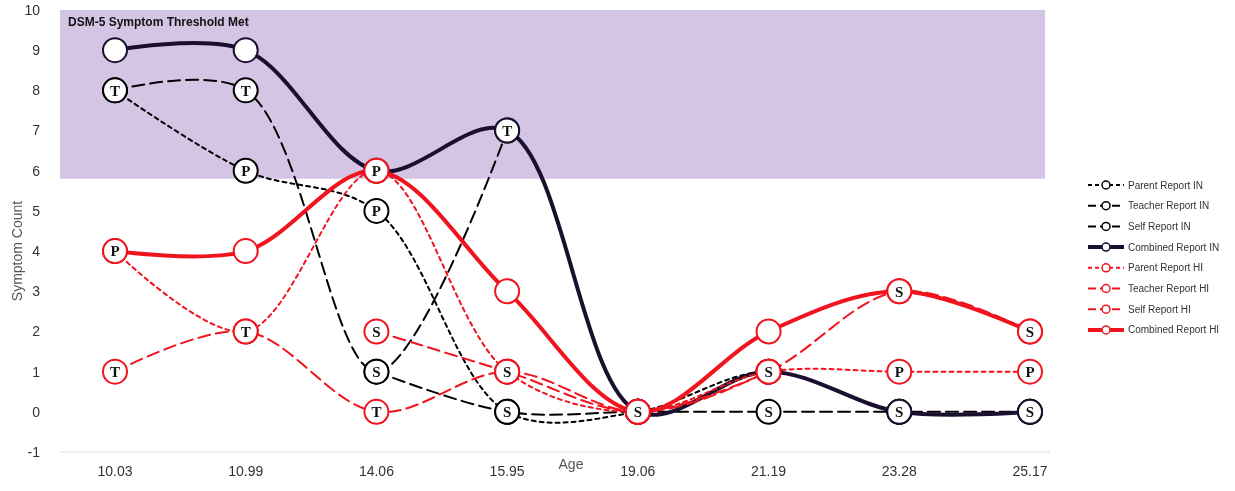 Image resolution: width=1235 pixels, height=491 pixels. Describe the element at coordinates (507, 471) in the screenshot. I see `x-tick-label: 15.95` at that location.